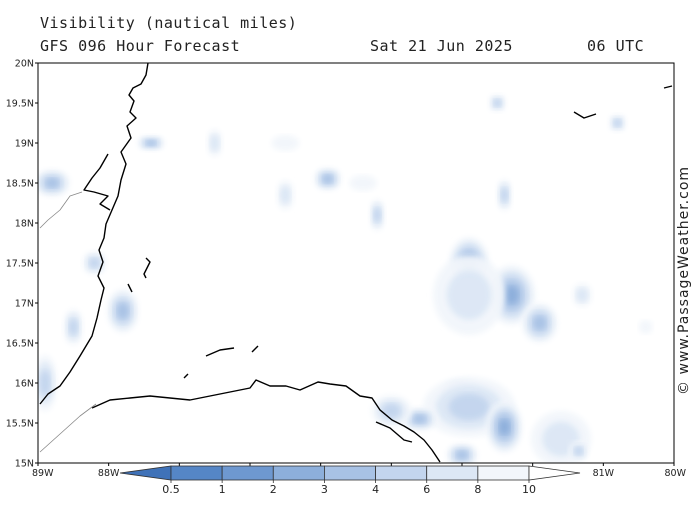 This screenshot has height=525, width=700. What do you see at coordinates (130, 288) in the screenshot?
I see `island-turneffe` at bounding box center [130, 288].